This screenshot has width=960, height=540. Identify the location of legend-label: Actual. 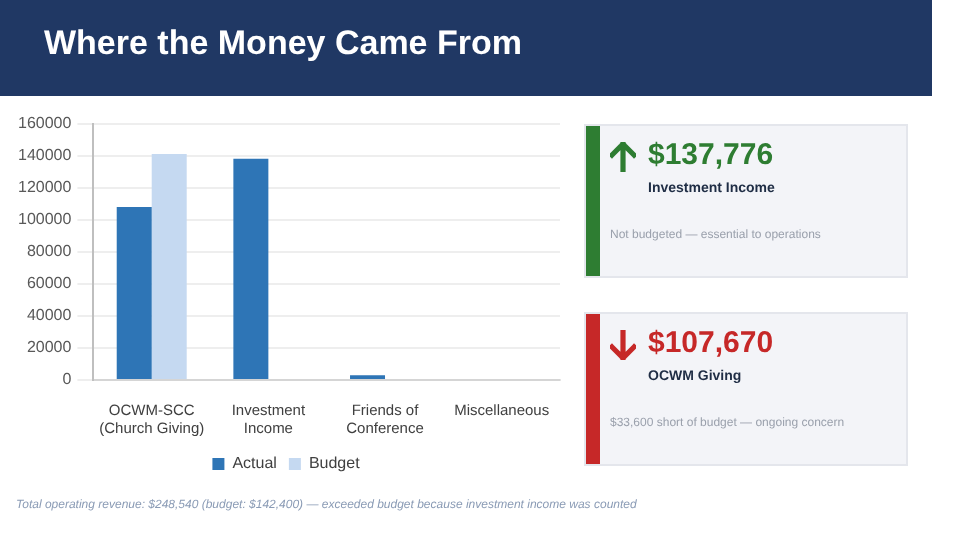
(255, 463).